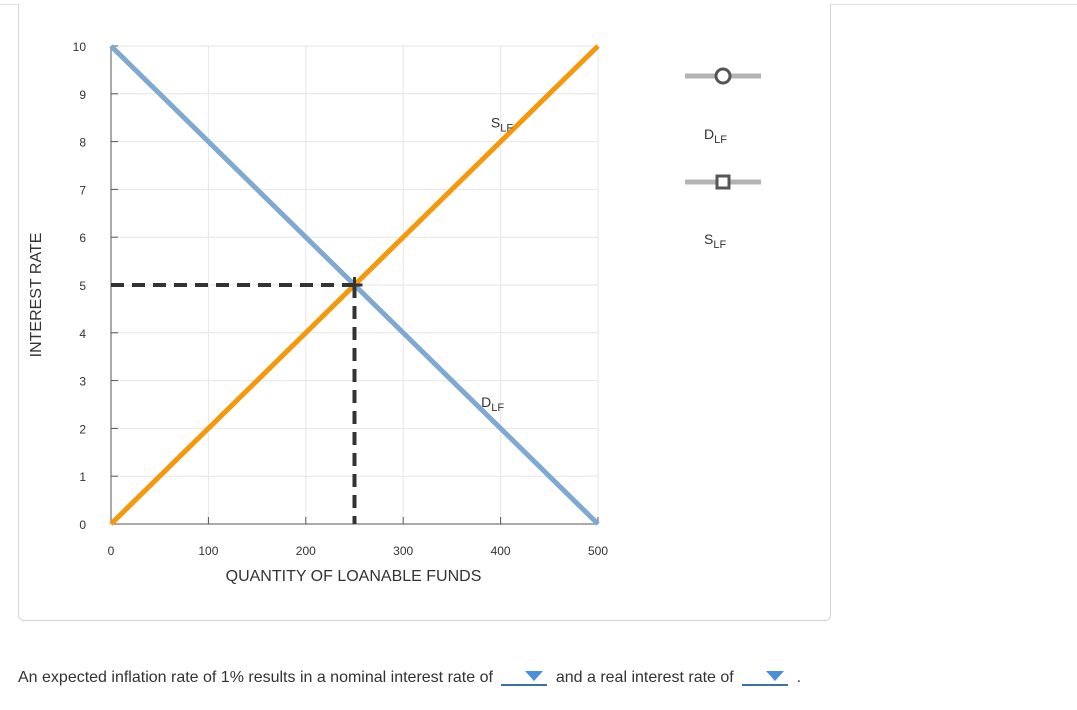 The image size is (1077, 710). I want to click on equilibrium-guides, so click(237, 400).